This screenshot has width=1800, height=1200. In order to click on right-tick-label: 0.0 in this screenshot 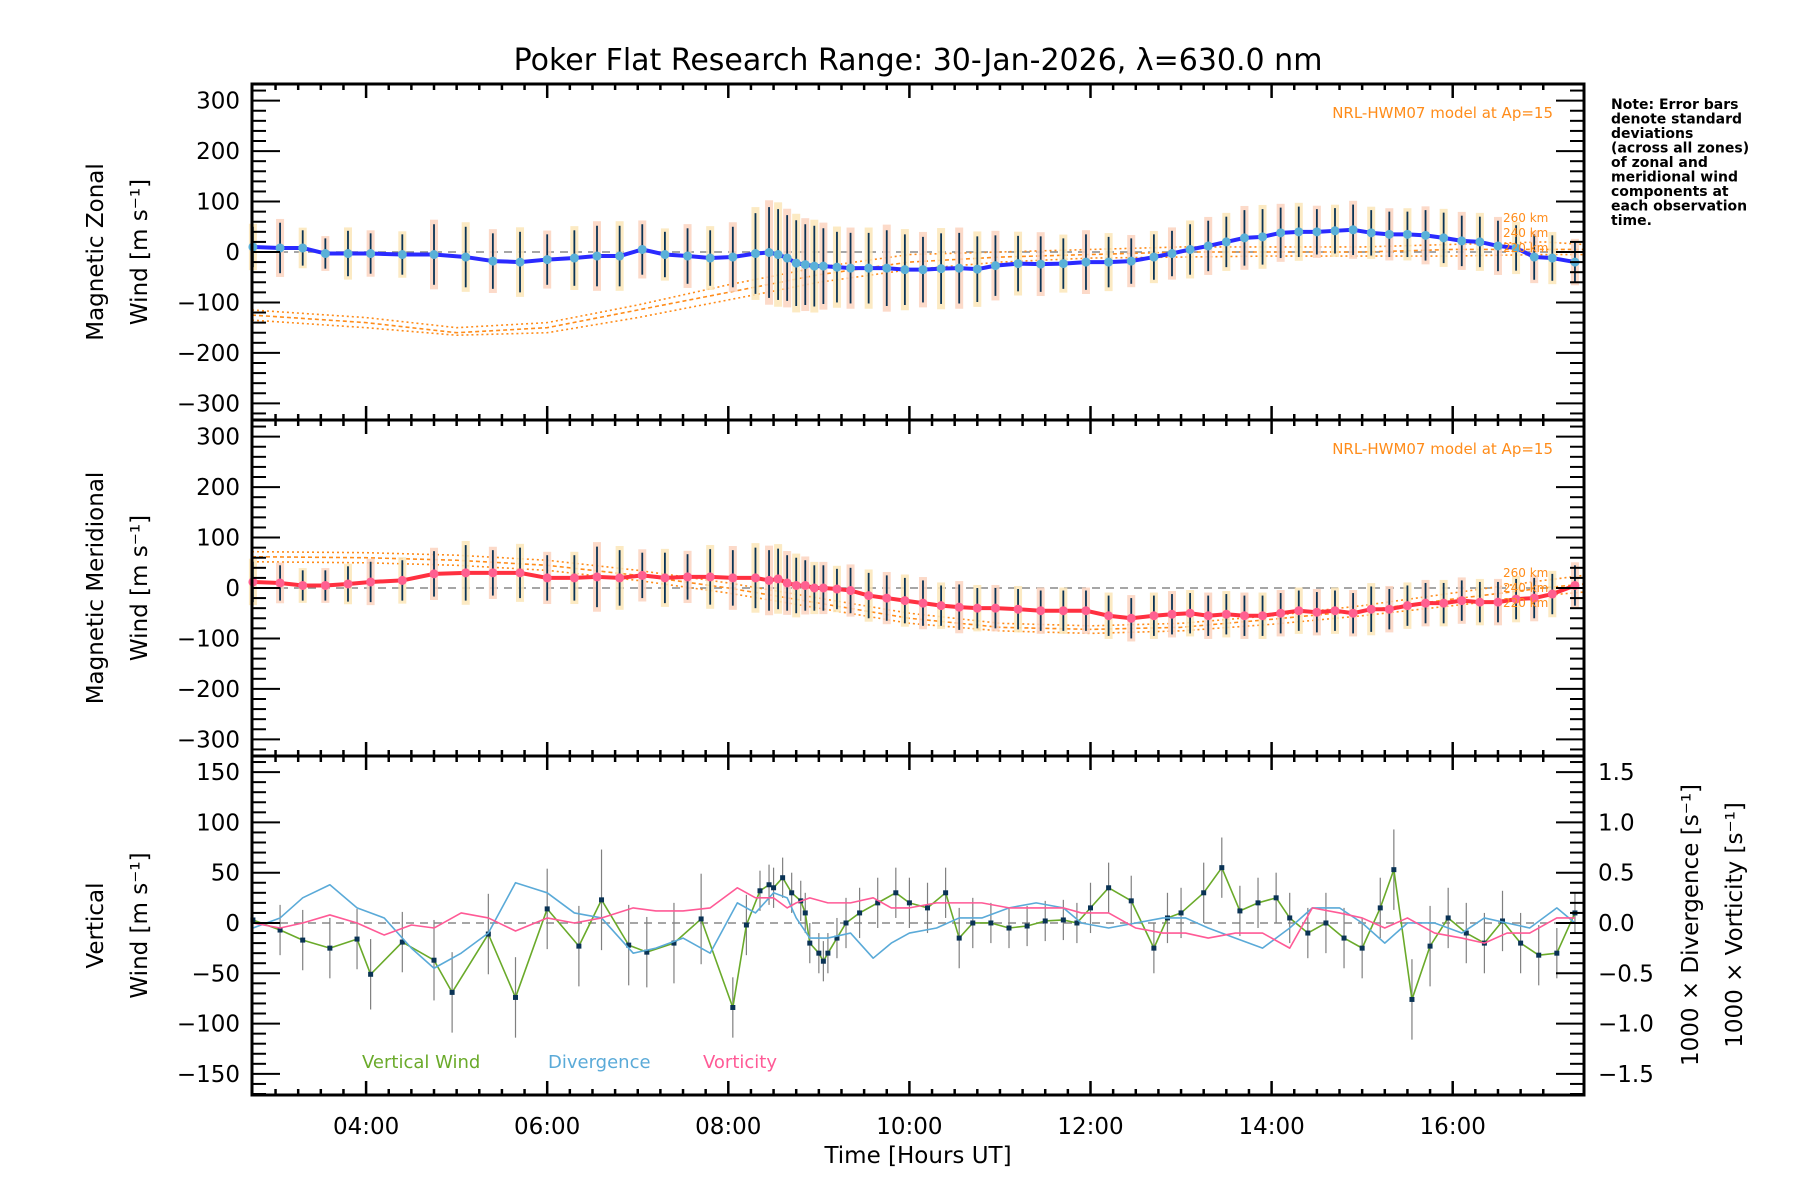, I will do `click(1616, 924)`.